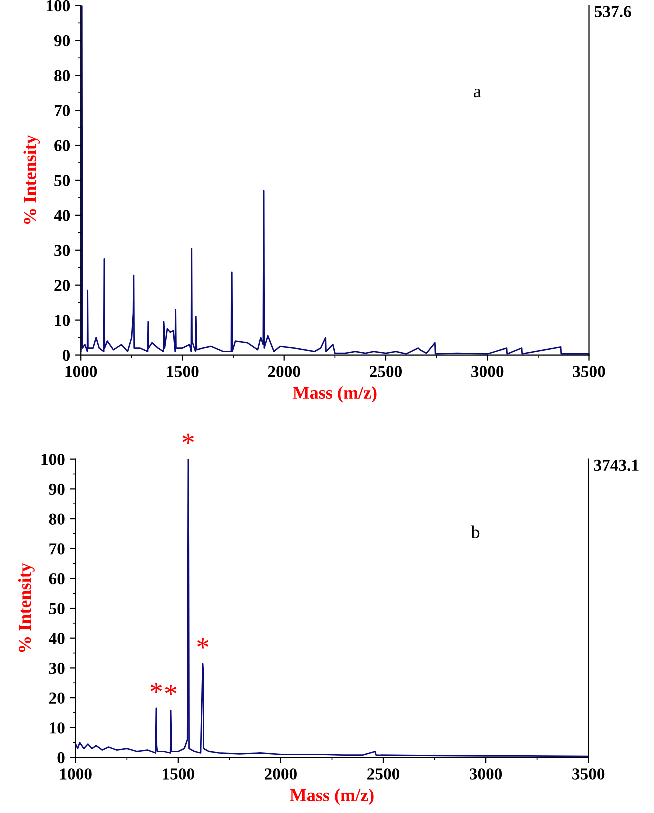 The height and width of the screenshot is (813, 654). Describe the element at coordinates (613, 12) in the screenshot. I see `text: 537.6` at that location.